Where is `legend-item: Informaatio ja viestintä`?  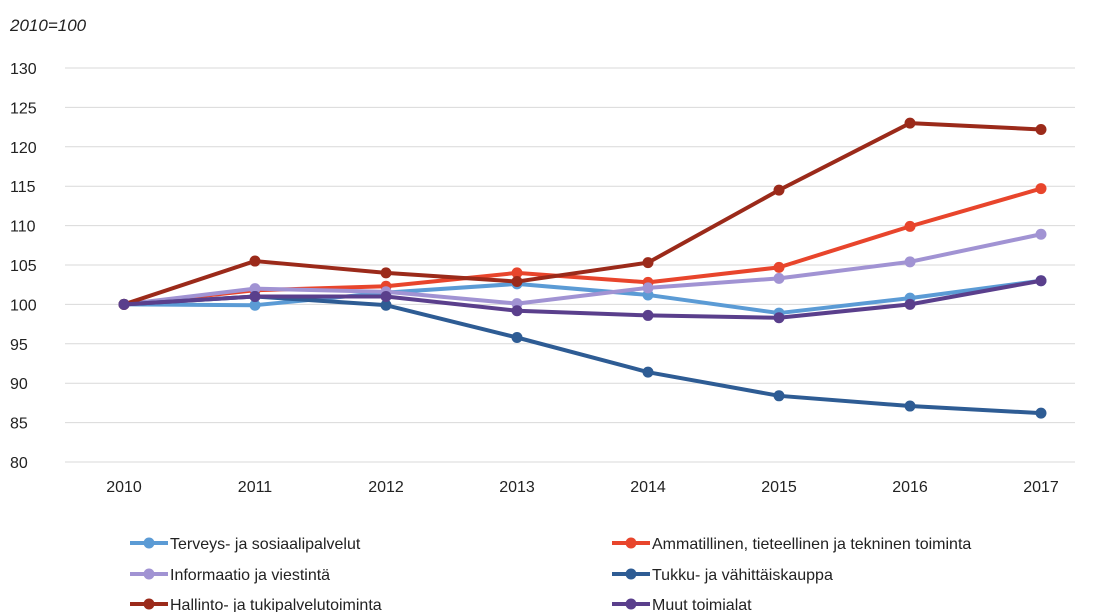
legend-item: Informaatio ja viestintä is located at coordinates (230, 575).